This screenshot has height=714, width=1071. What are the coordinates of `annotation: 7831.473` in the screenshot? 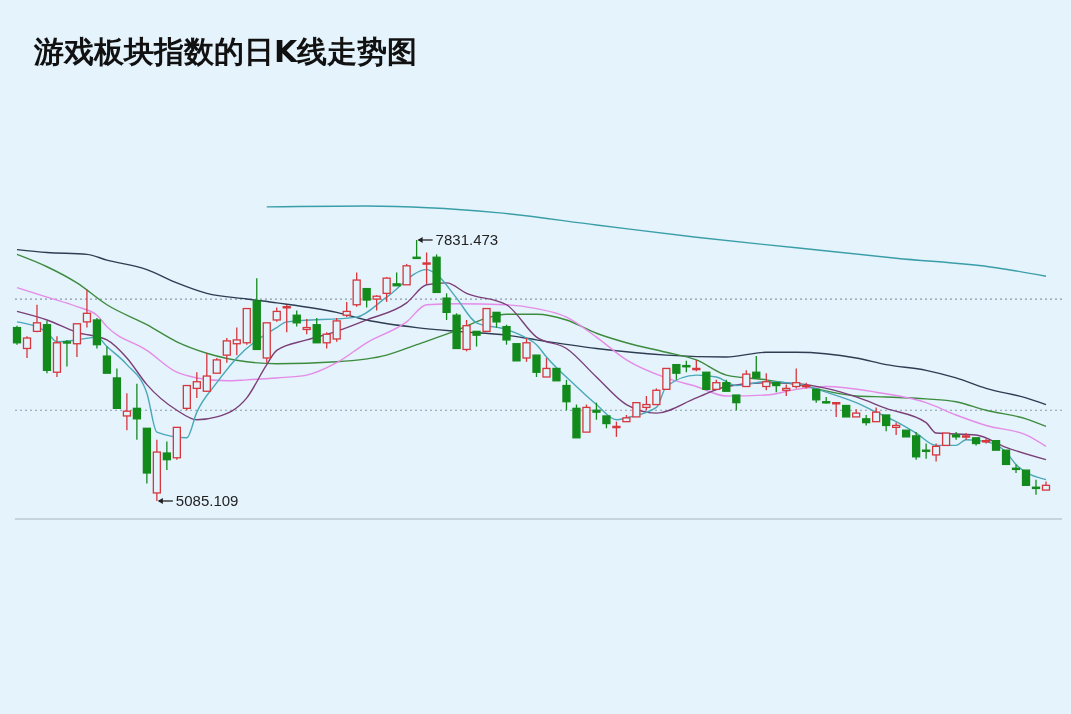 It's located at (467, 240).